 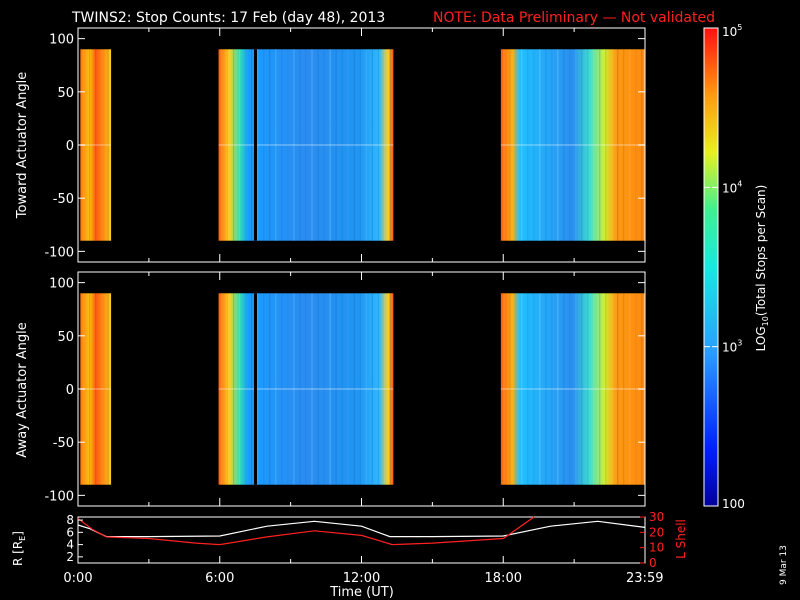 What do you see at coordinates (22, 538) in the screenshot?
I see `orbit-left-ylabel-sub: E` at bounding box center [22, 538].